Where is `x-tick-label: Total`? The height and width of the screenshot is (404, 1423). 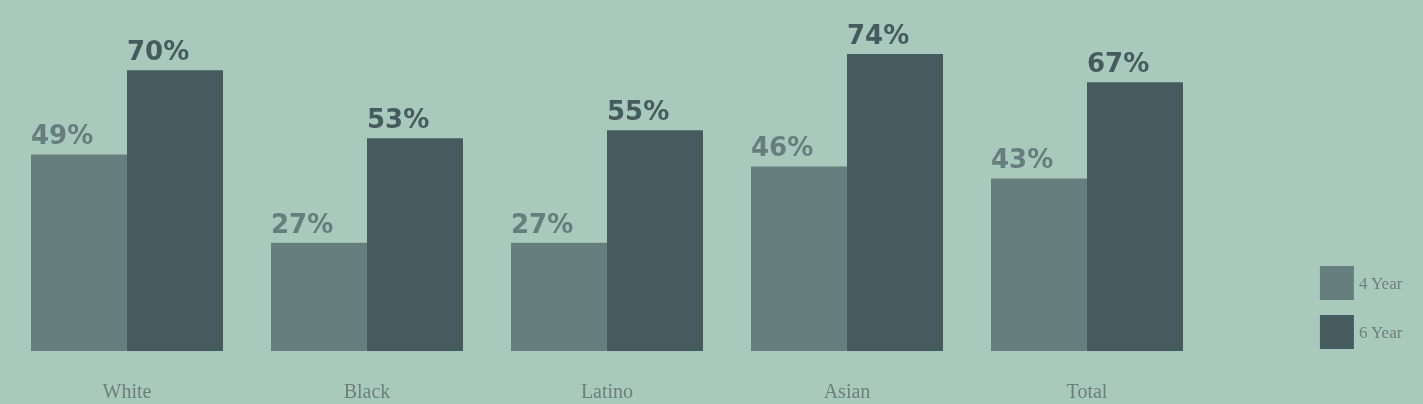
x-tick-label: Total is located at coordinates (1087, 391).